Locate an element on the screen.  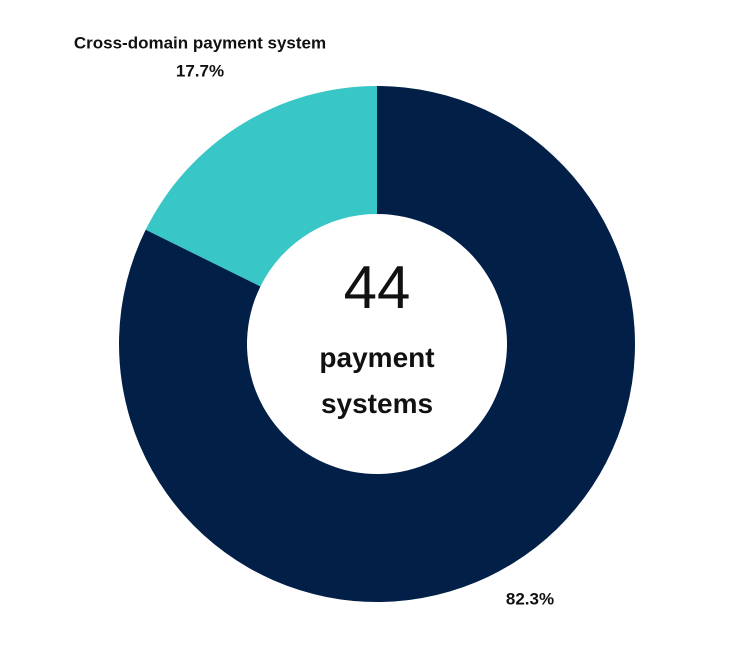
slice-value-label: 82.3% is located at coordinates (530, 598).